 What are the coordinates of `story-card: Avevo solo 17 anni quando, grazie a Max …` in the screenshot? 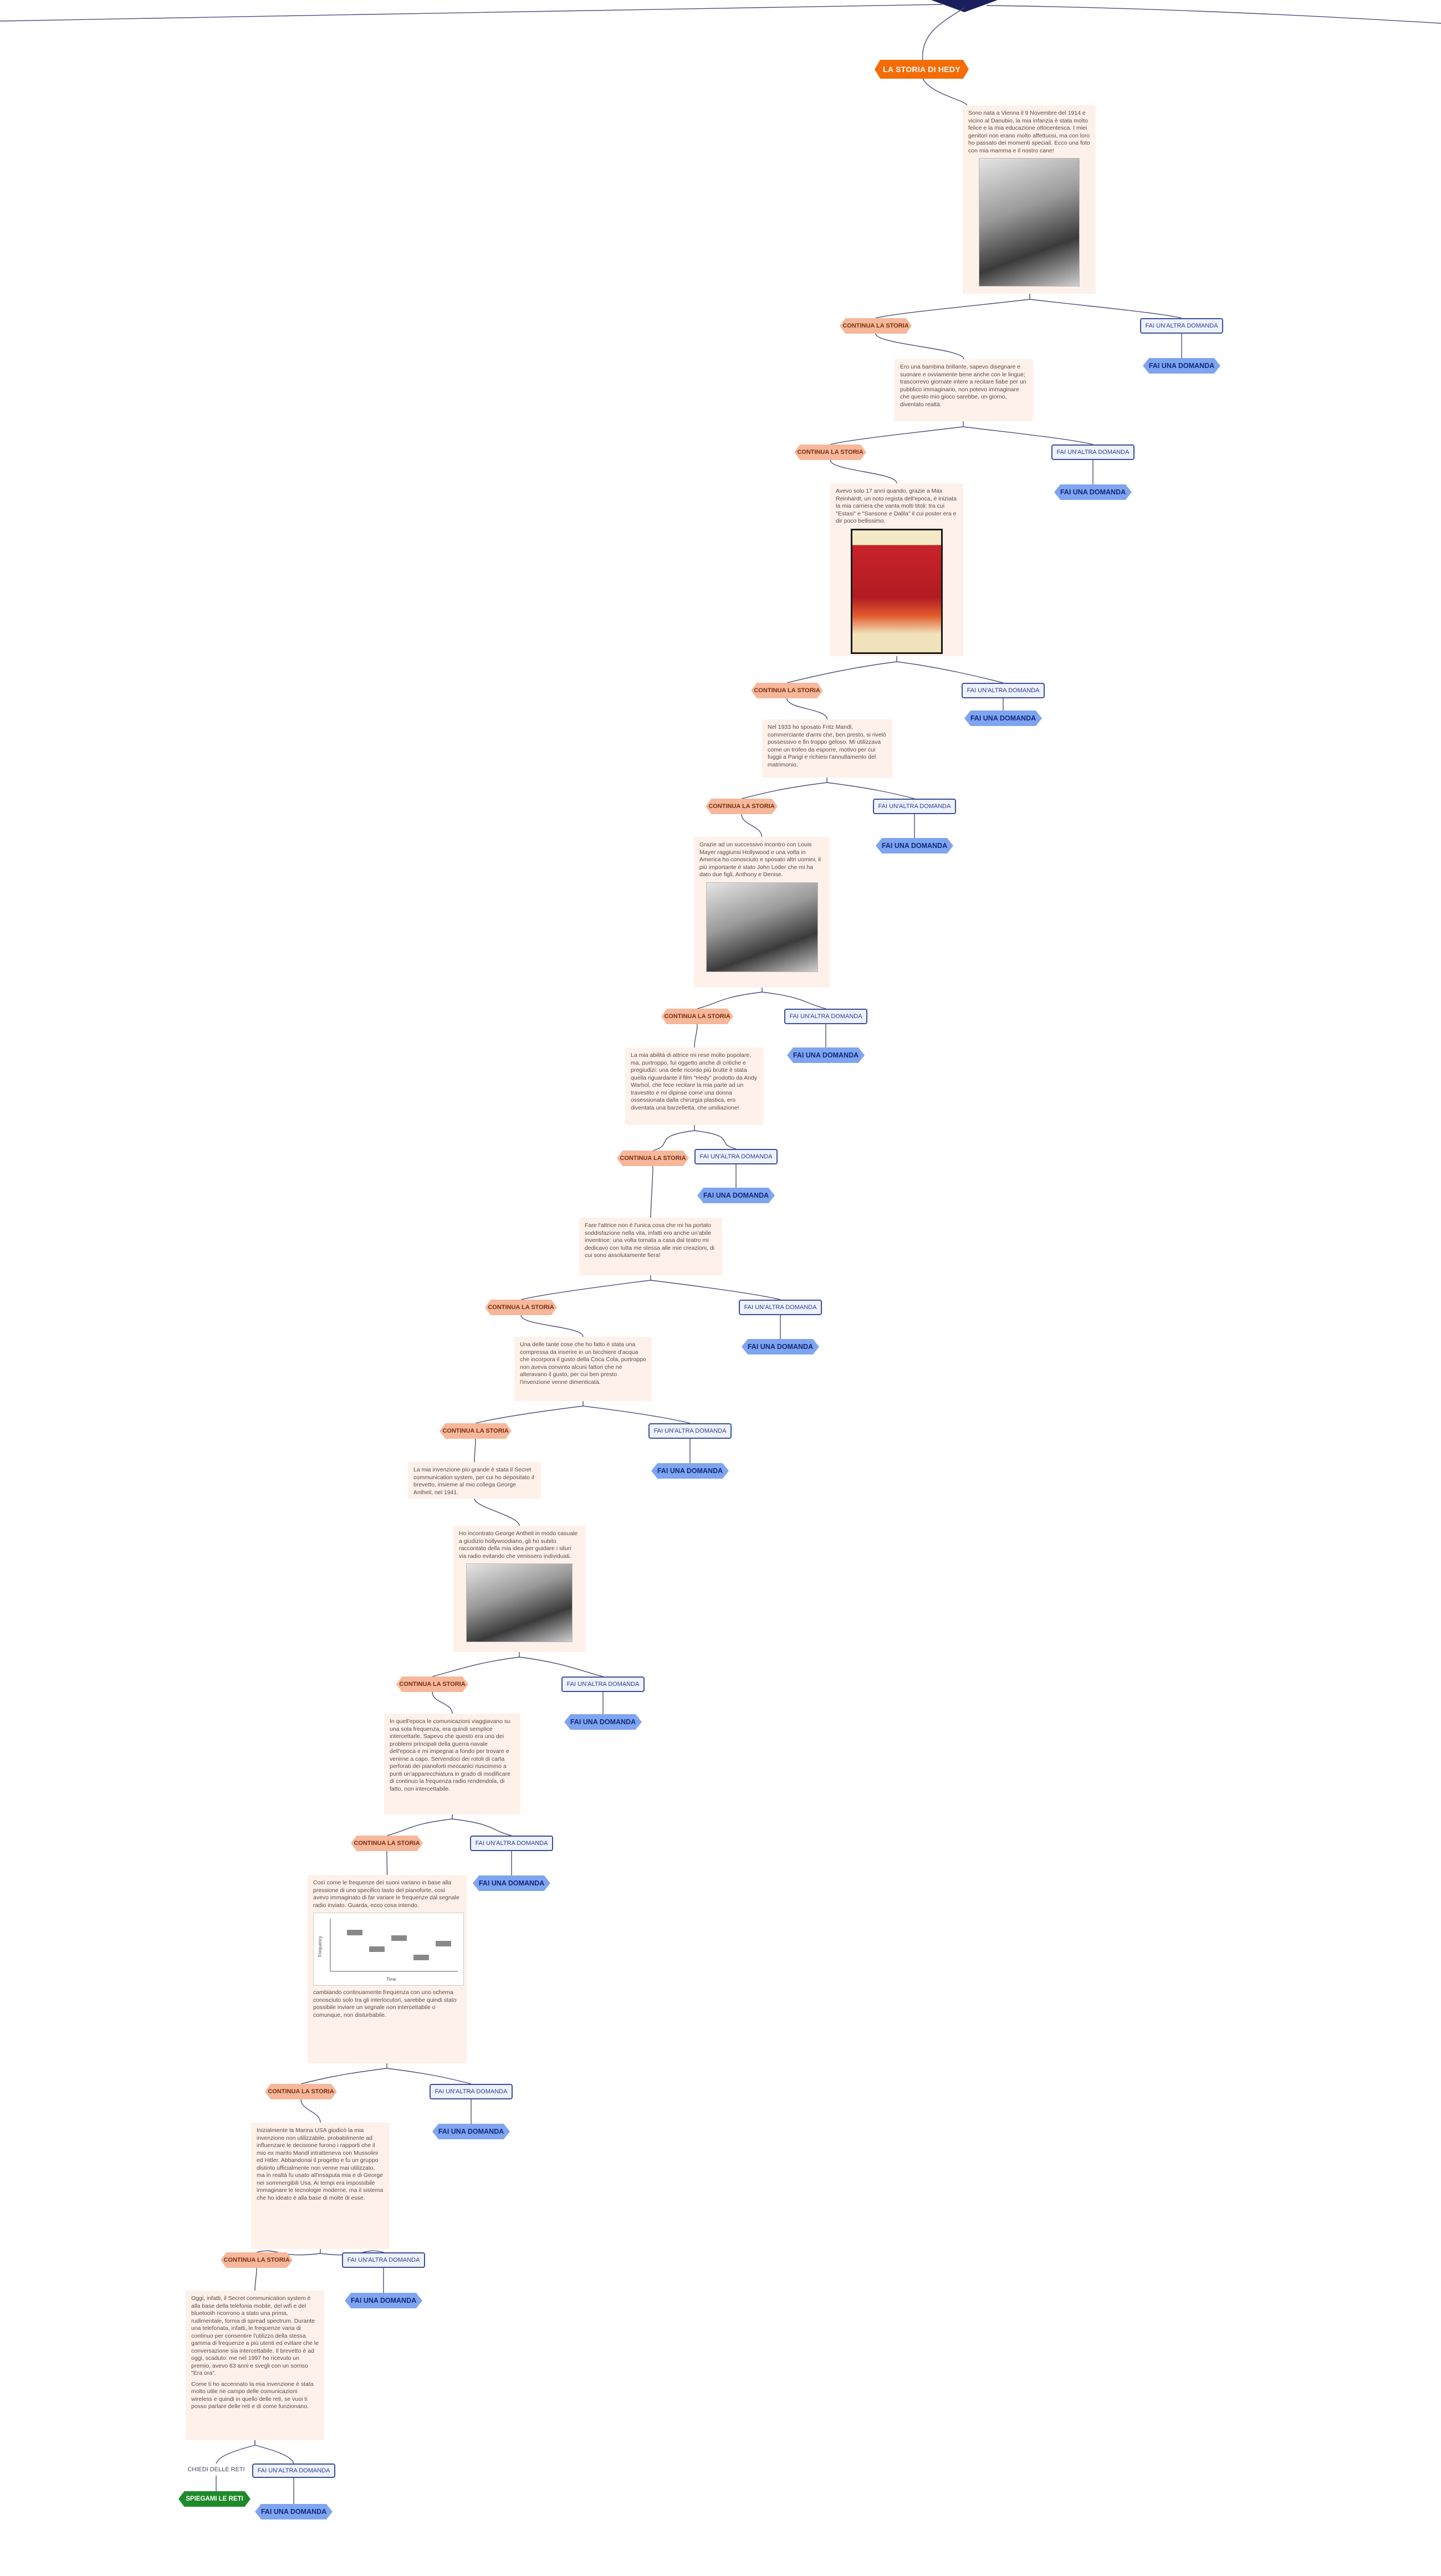 It's located at (896, 569).